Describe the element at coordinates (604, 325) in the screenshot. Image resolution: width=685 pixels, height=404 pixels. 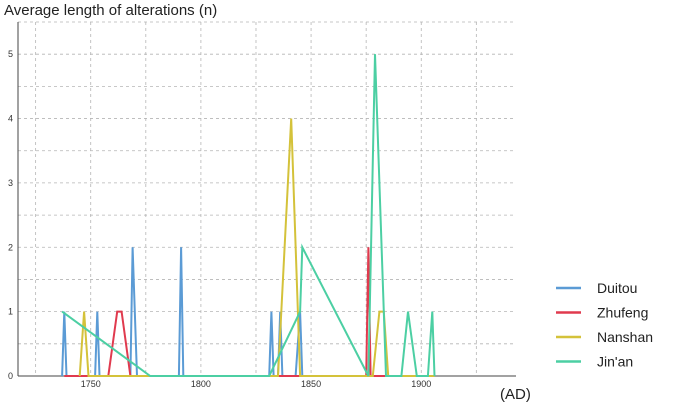
I see `legend: Duitou Zhufeng Nanshan Jin'an` at that location.